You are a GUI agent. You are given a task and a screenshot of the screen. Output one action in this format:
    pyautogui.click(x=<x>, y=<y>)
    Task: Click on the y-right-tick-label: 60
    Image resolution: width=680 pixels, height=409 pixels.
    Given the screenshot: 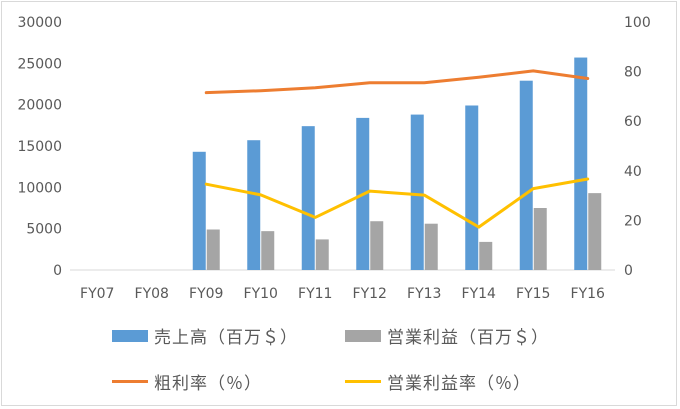 What is the action you would take?
    pyautogui.click(x=633, y=122)
    